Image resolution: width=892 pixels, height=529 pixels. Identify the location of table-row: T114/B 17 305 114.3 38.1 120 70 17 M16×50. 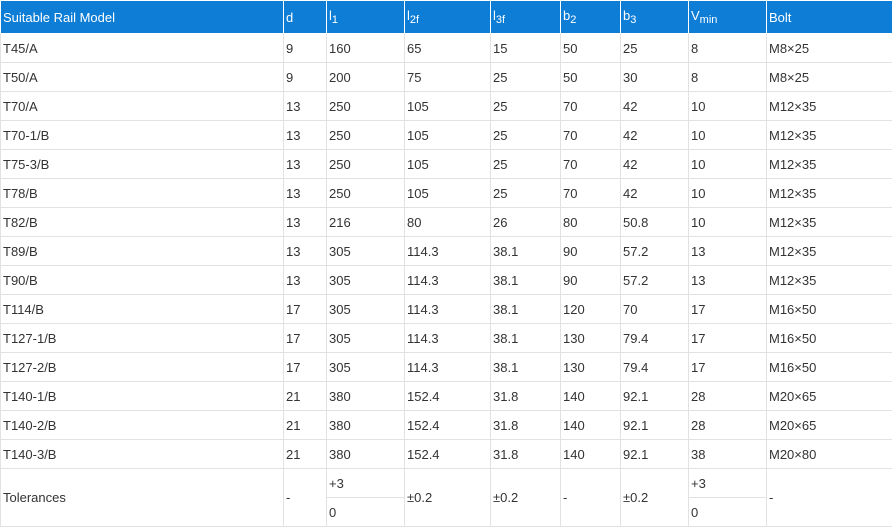
(446, 309).